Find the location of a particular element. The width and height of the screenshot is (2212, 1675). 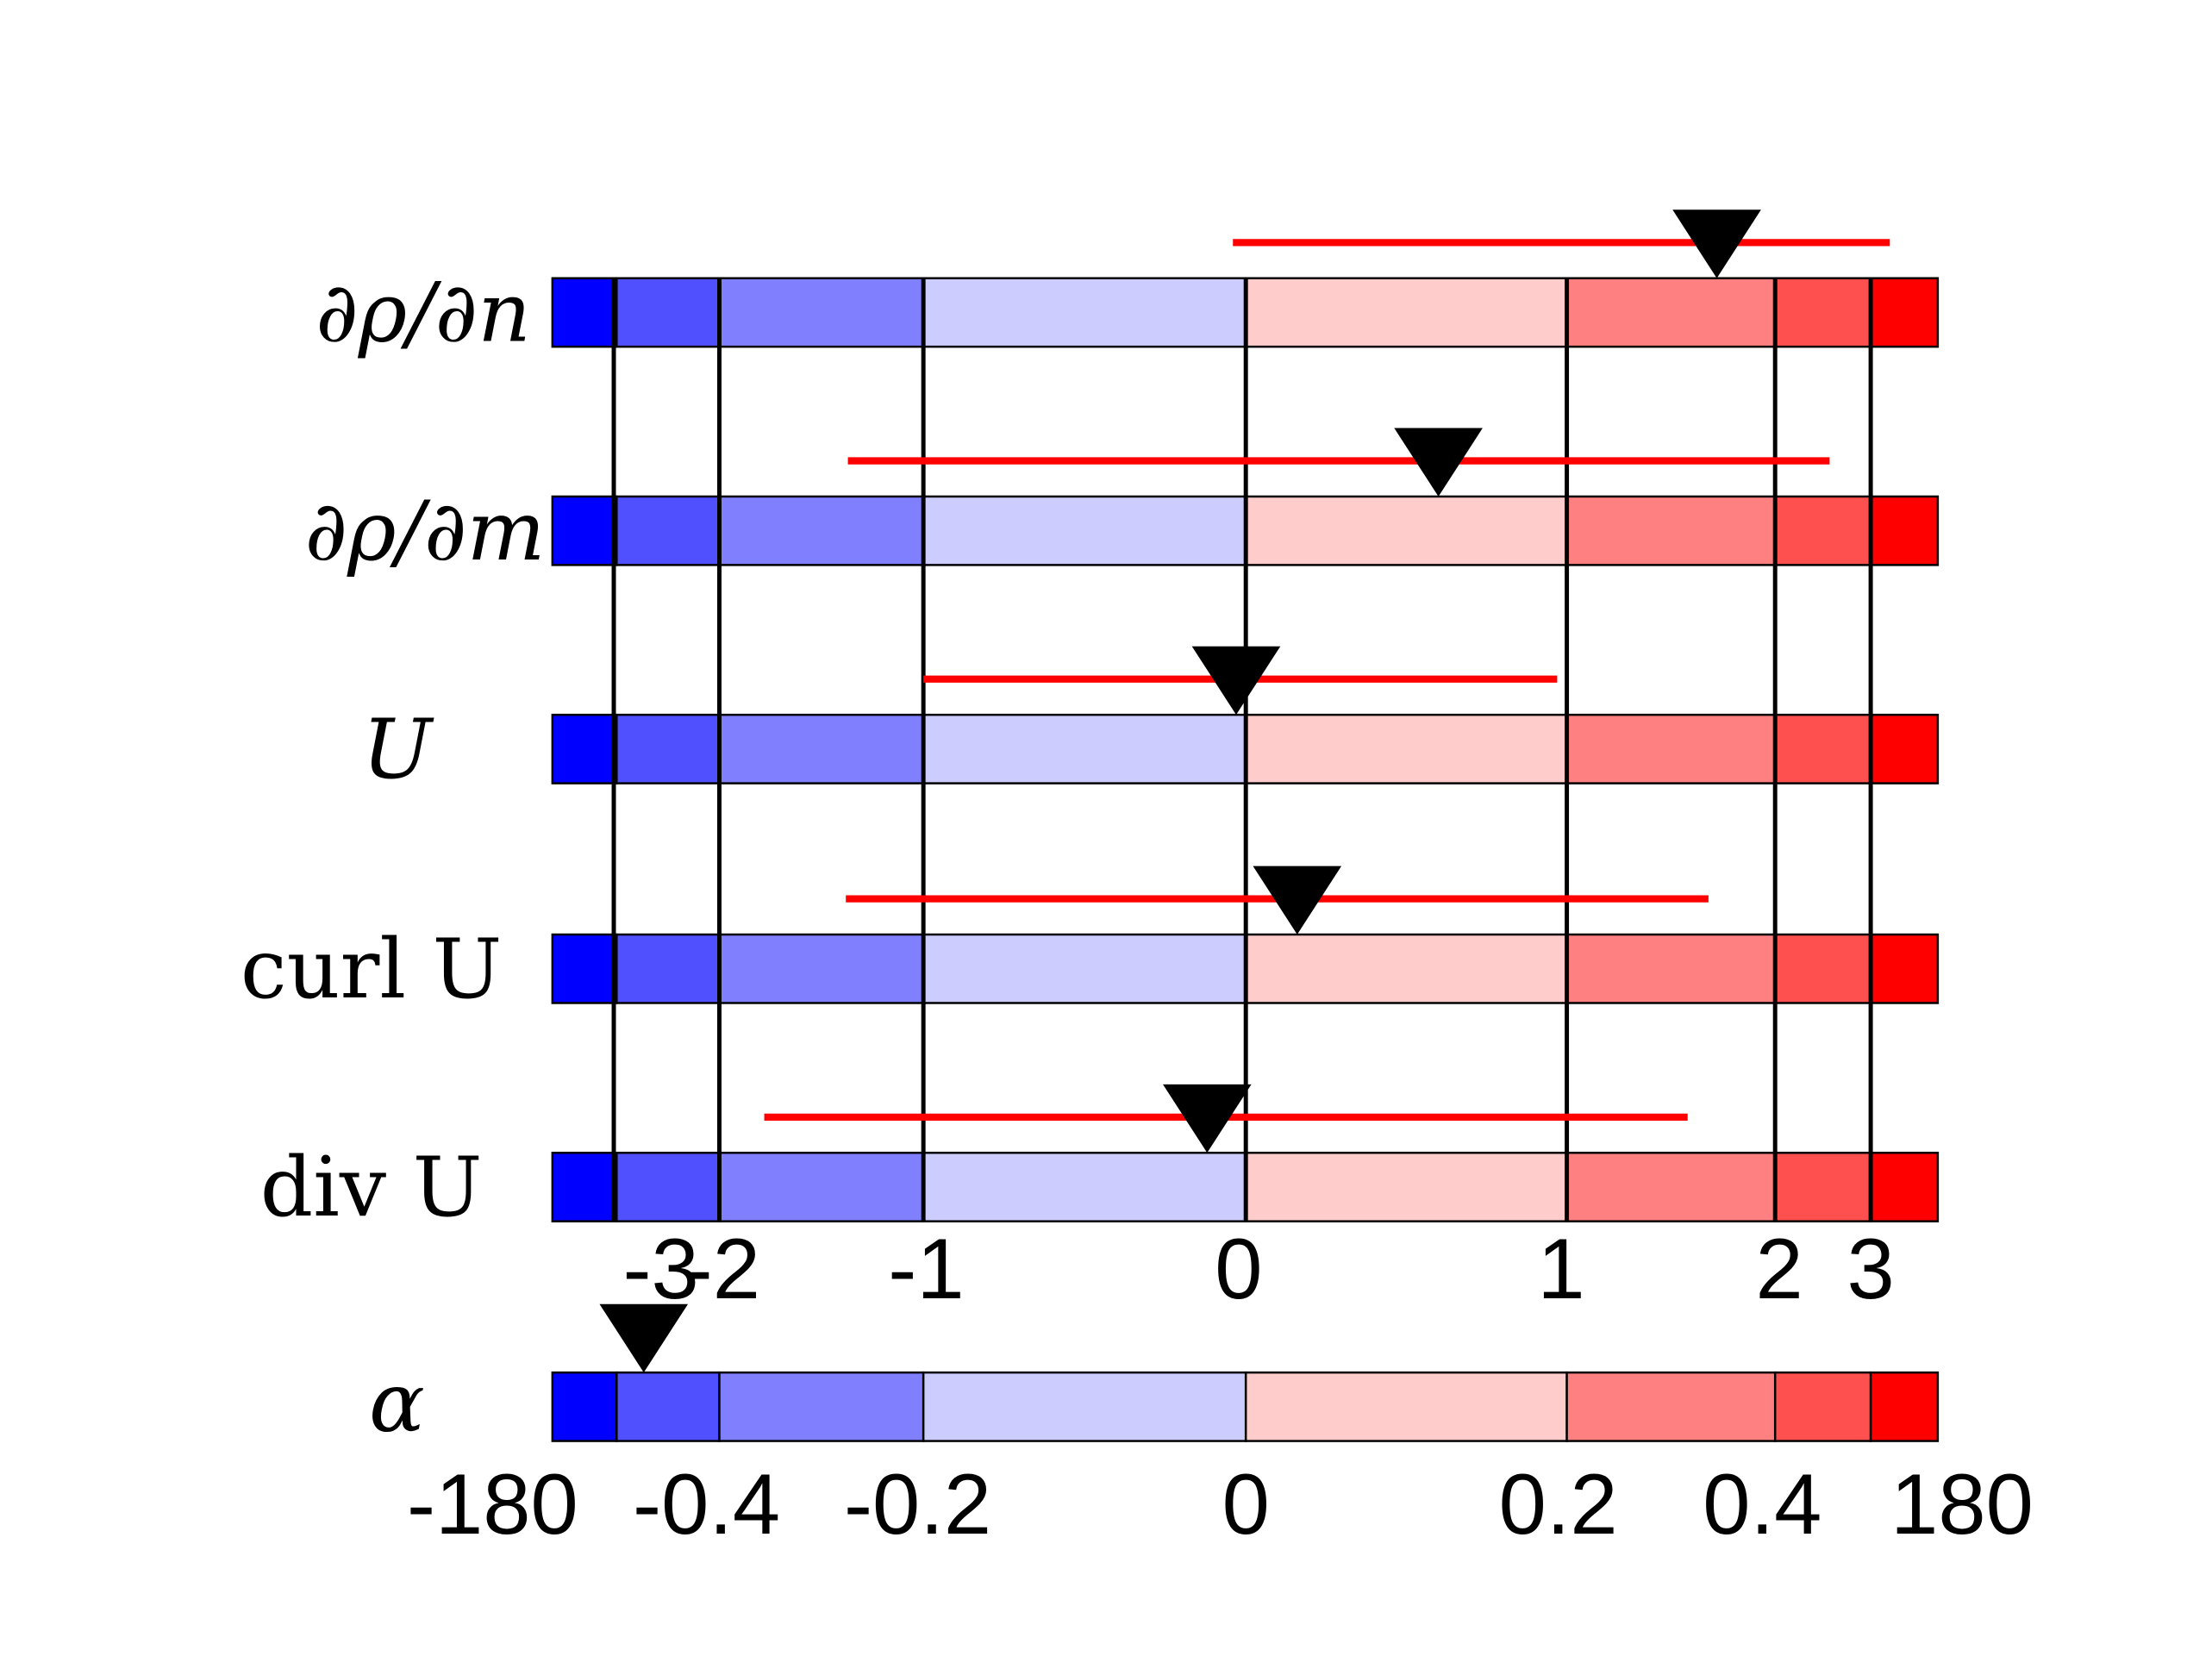

scale-tick-label: 1 is located at coordinates (1560, 1269).